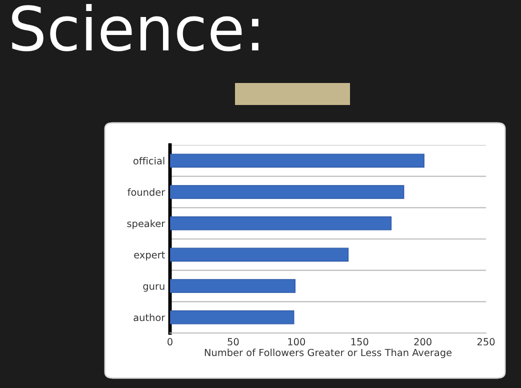 The width and height of the screenshot is (521, 388). I want to click on x-tick-label: 100, so click(297, 342).